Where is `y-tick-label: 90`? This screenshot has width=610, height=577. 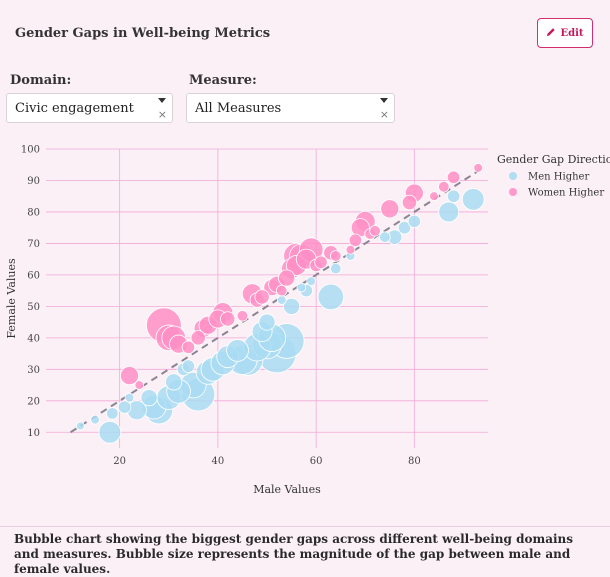 y-tick-label: 90 is located at coordinates (33, 181).